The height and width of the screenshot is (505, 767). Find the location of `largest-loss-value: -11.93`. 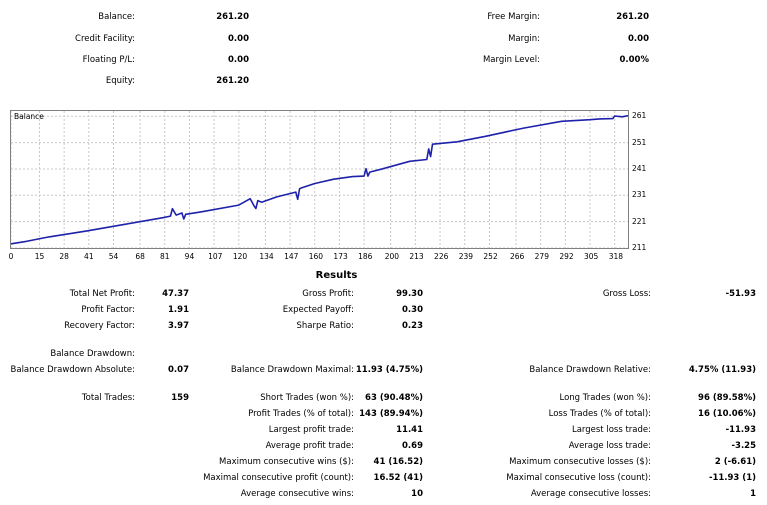

largest-loss-value: -11.93 is located at coordinates (740, 430).